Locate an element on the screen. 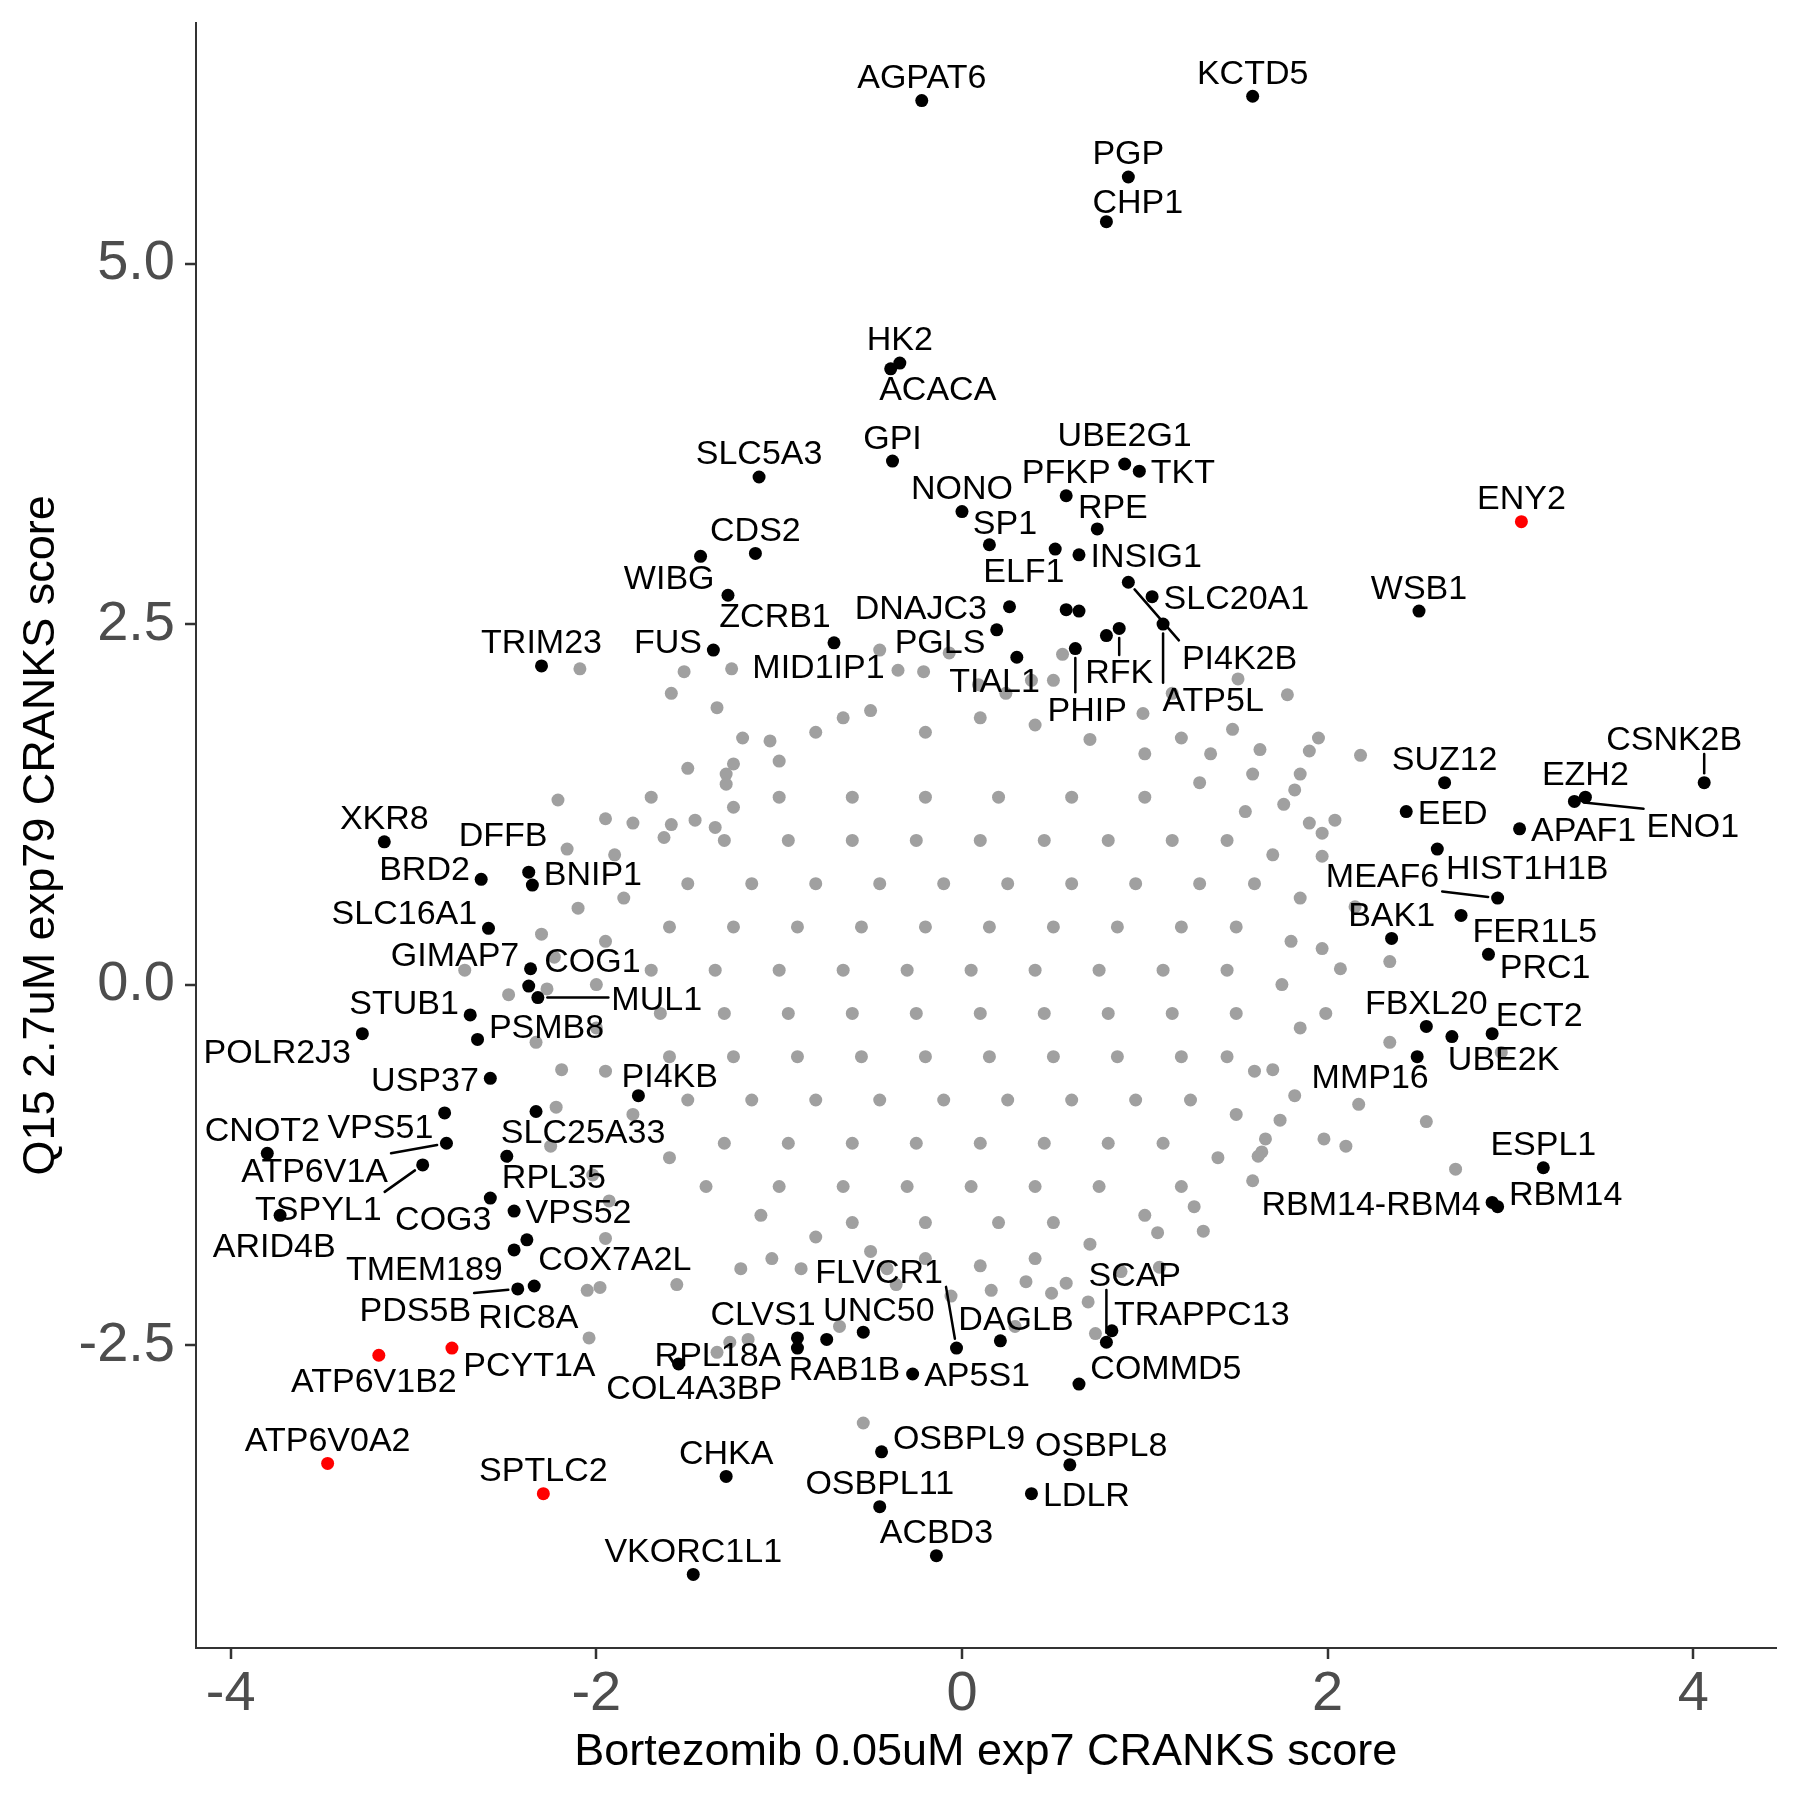 This screenshot has height=1800, width=1800. annotation: TIAL1 is located at coordinates (994, 679).